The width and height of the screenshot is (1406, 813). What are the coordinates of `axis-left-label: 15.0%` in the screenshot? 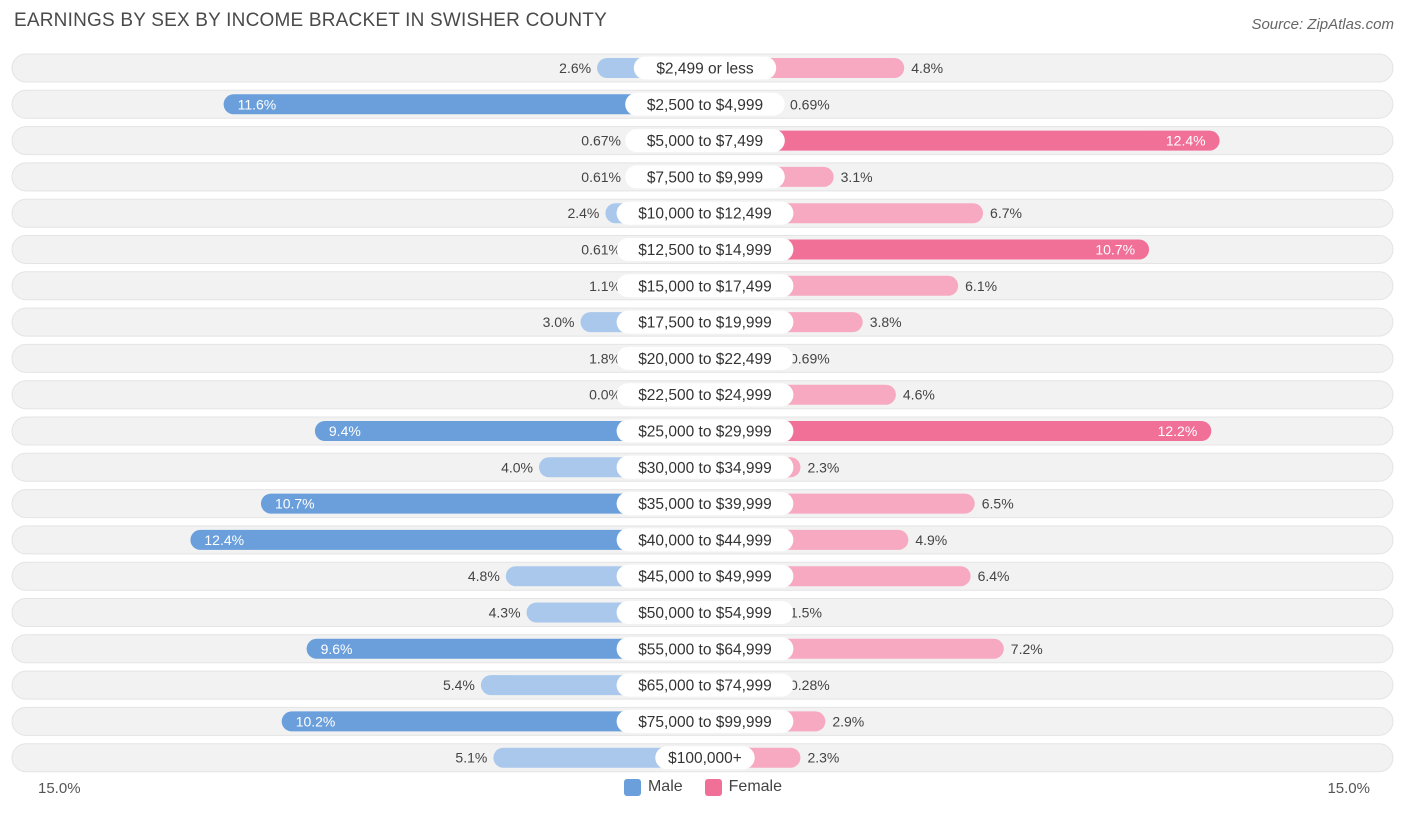 It's located at (59, 788).